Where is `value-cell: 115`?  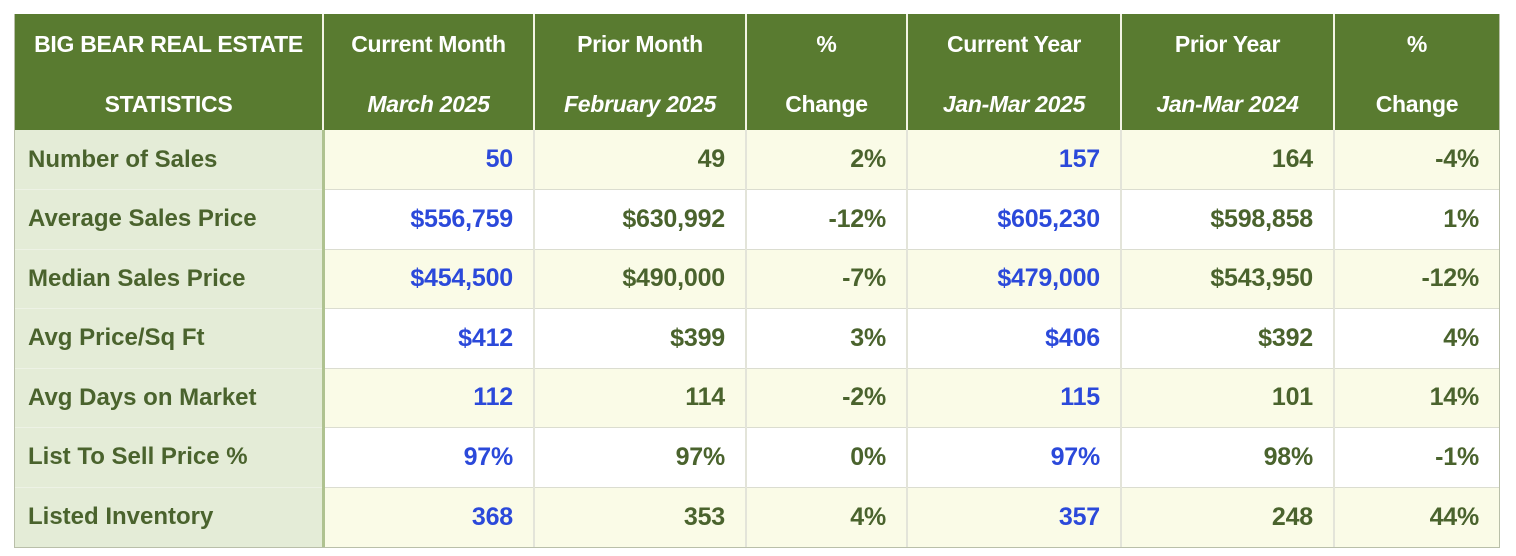
value-cell: 115 is located at coordinates (1014, 398).